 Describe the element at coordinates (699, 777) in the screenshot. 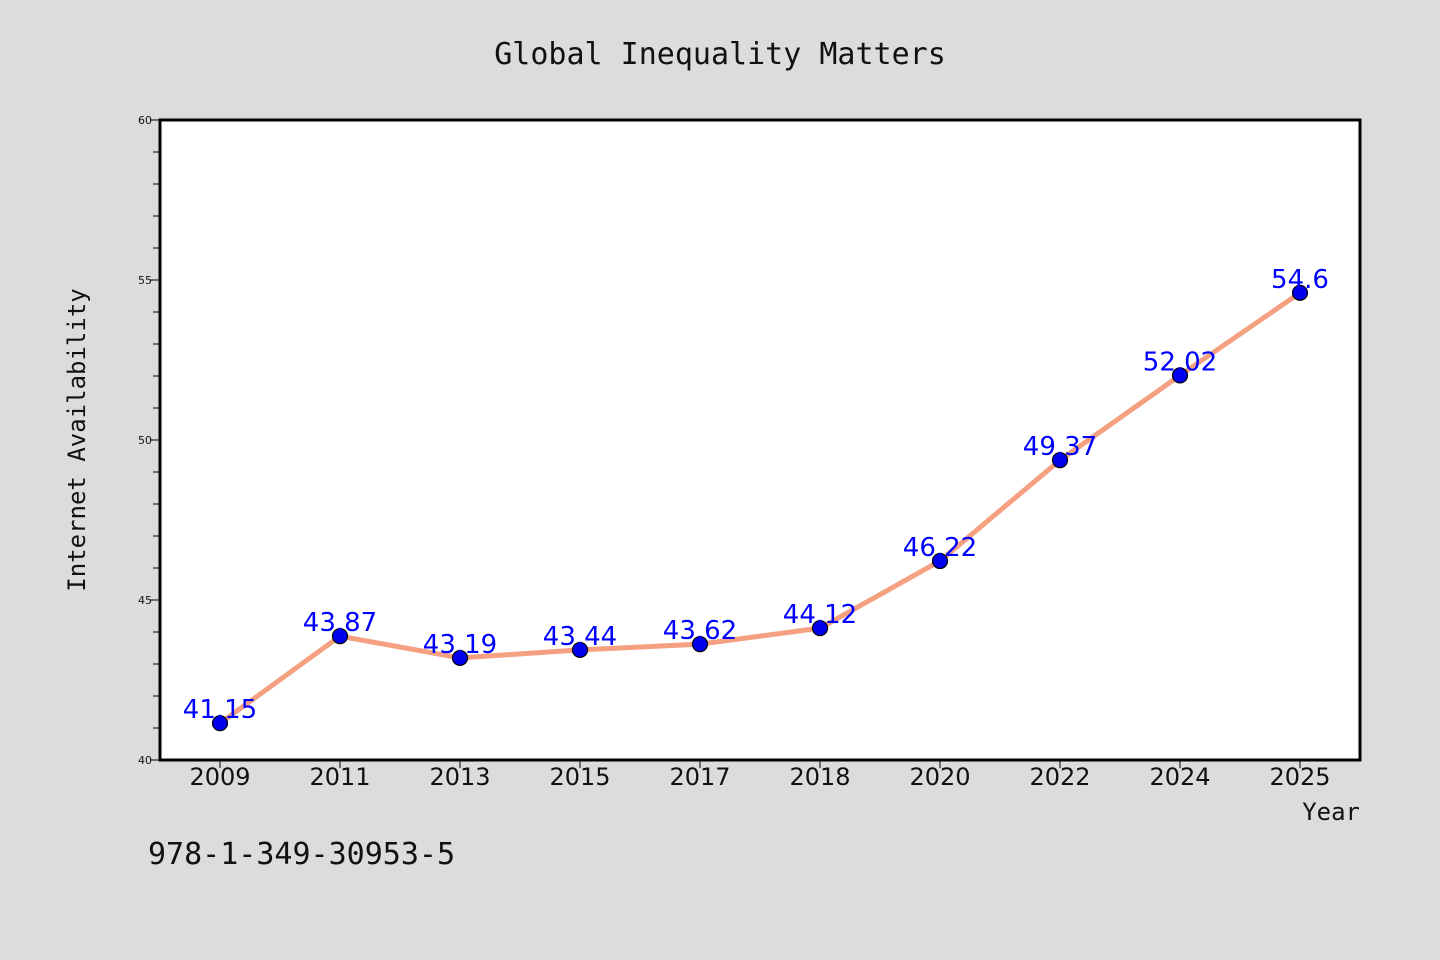

I see `x-tick-label: 2017` at that location.